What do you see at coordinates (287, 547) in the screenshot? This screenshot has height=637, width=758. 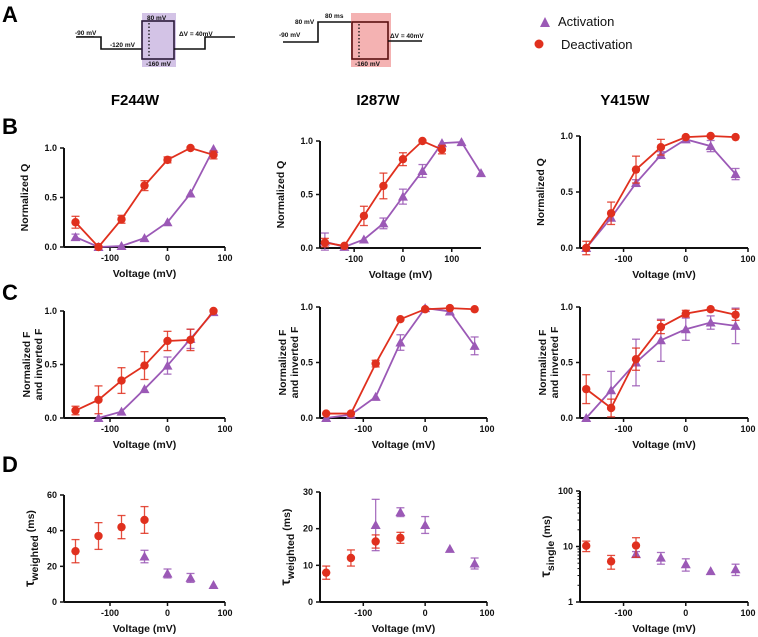 I see `y-axis-label: τweighted (ms)` at bounding box center [287, 547].